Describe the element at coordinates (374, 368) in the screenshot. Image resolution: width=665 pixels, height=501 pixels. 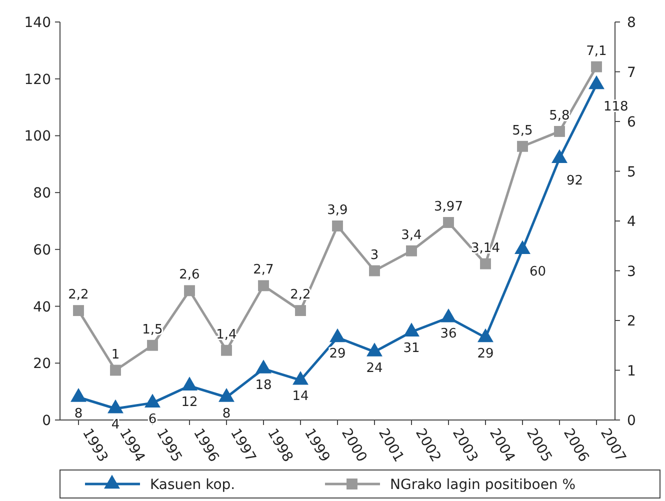
I see `data-label: 24` at that location.